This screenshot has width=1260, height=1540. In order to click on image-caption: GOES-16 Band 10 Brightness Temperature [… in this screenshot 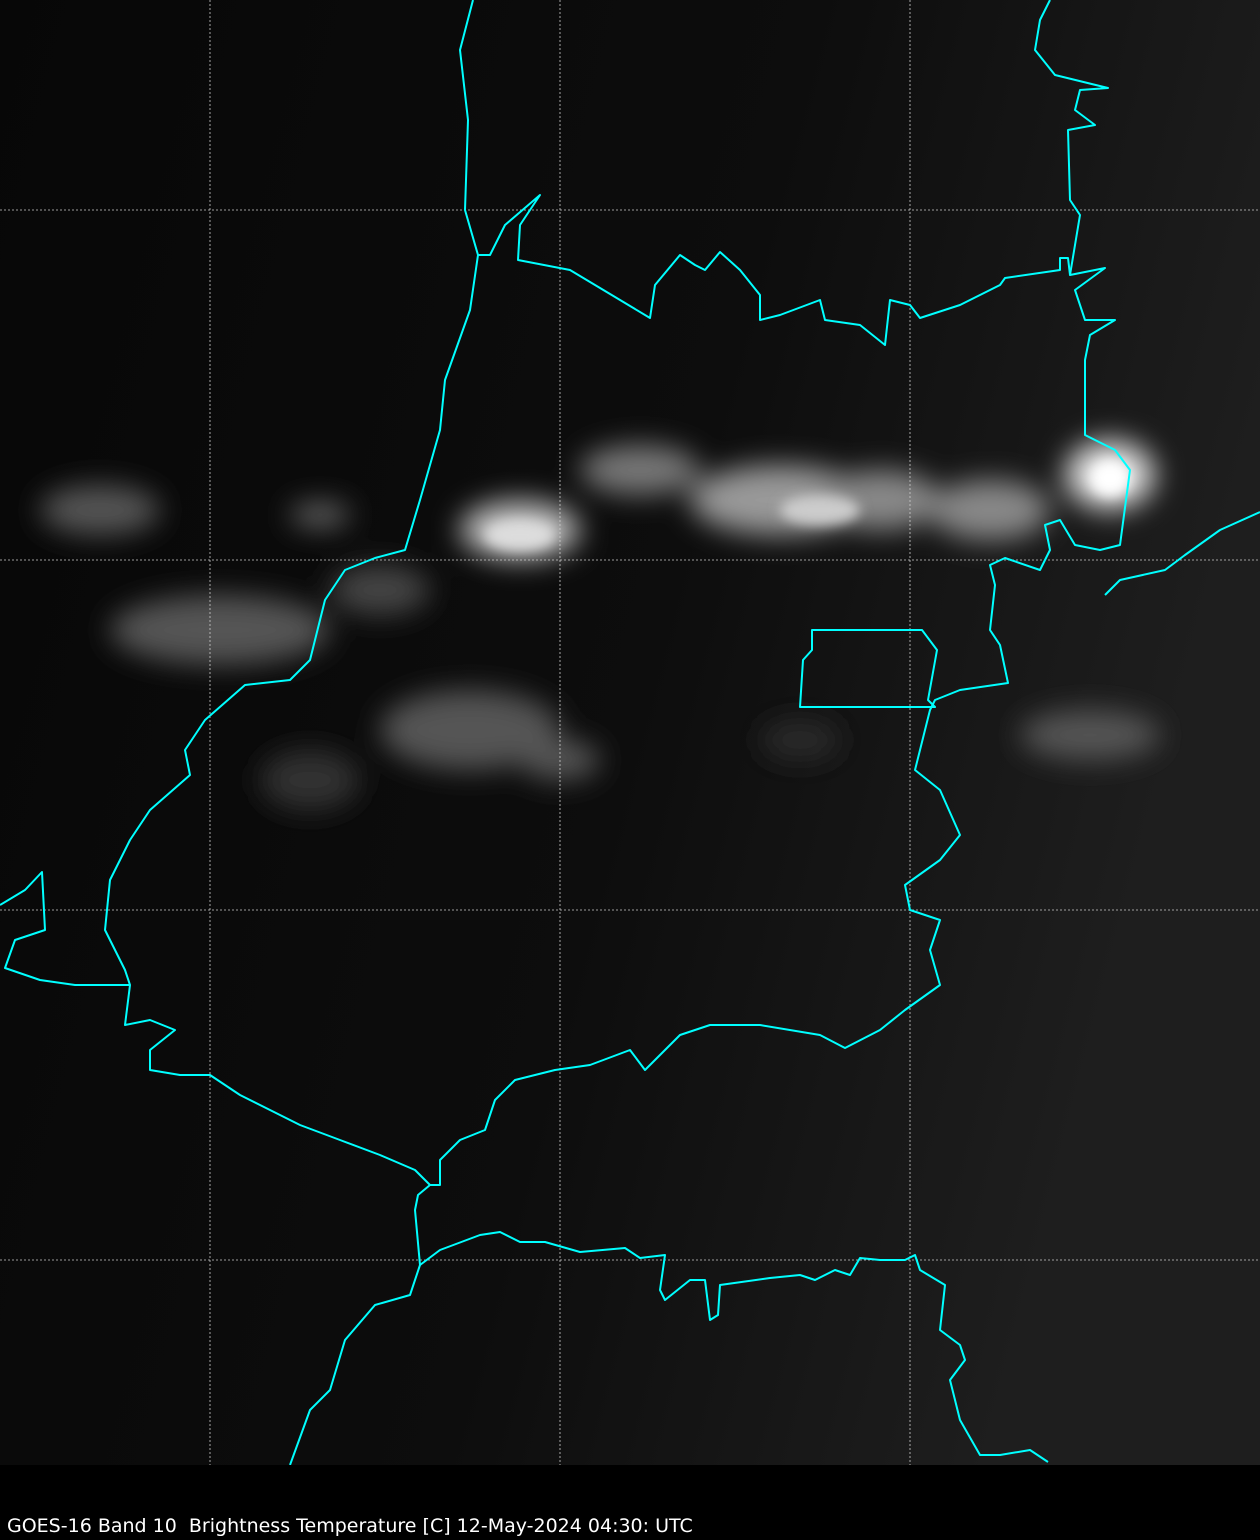, I will do `click(350, 1526)`.